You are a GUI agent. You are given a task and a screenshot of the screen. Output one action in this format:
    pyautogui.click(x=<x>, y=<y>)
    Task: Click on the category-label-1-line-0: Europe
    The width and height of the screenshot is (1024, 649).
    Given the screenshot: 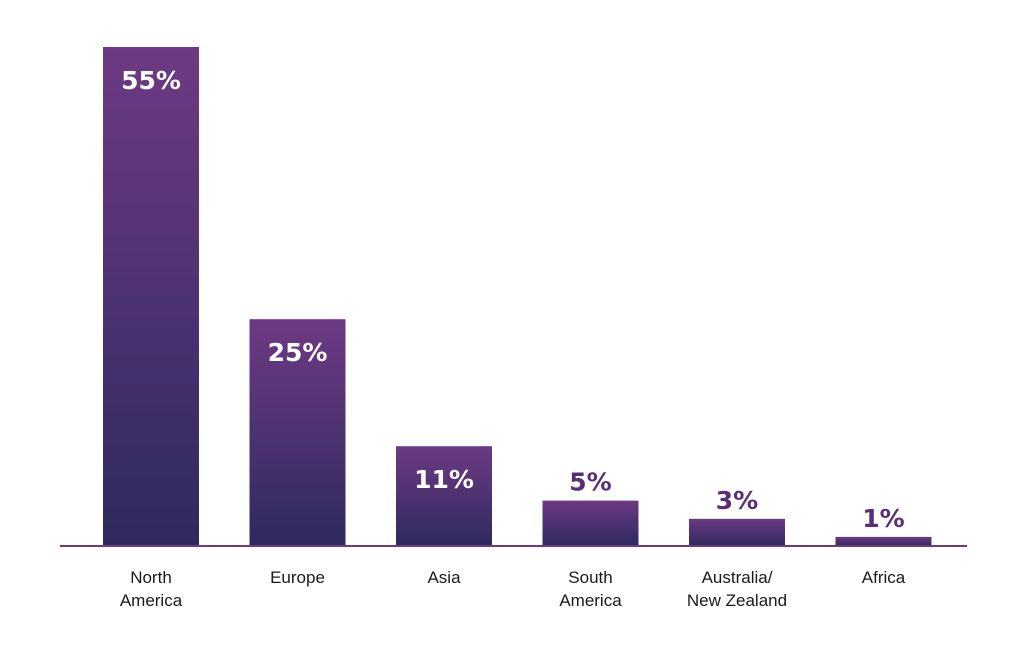 What is the action you would take?
    pyautogui.click(x=297, y=577)
    